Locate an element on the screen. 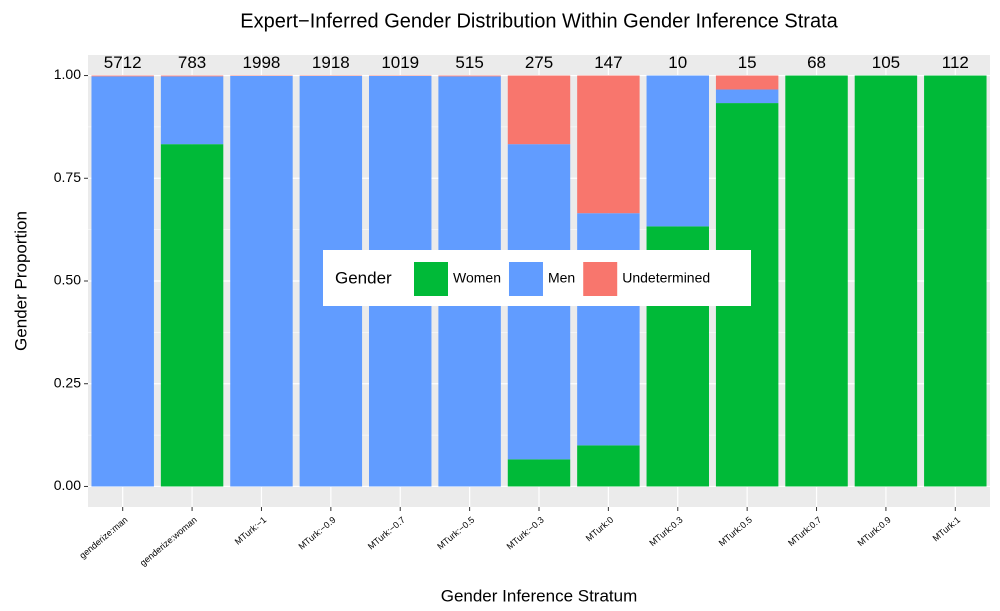 This screenshot has width=1000, height=611. y-tick-label: 0.25 is located at coordinates (67, 382).